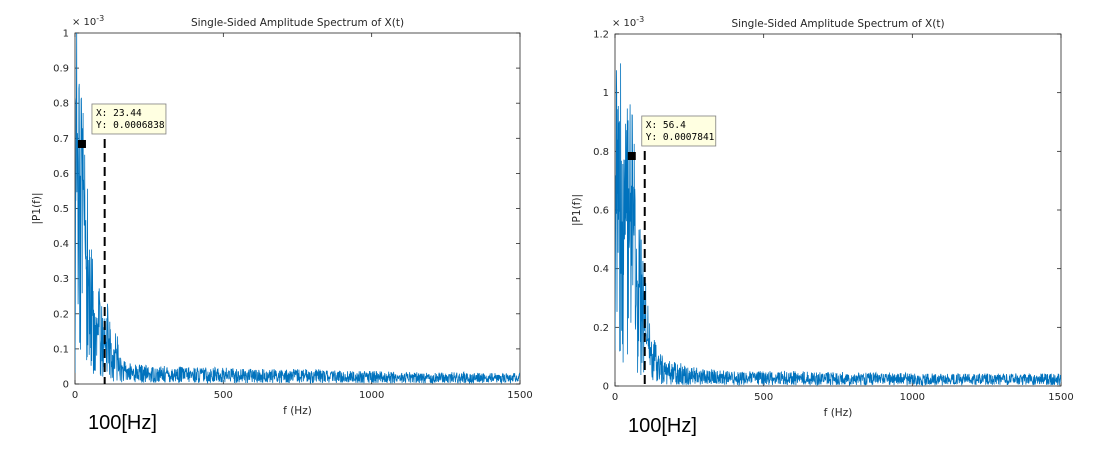  What do you see at coordinates (130, 125) in the screenshot?
I see `datatip-y-label: Y: 0.0006838` at bounding box center [130, 125].